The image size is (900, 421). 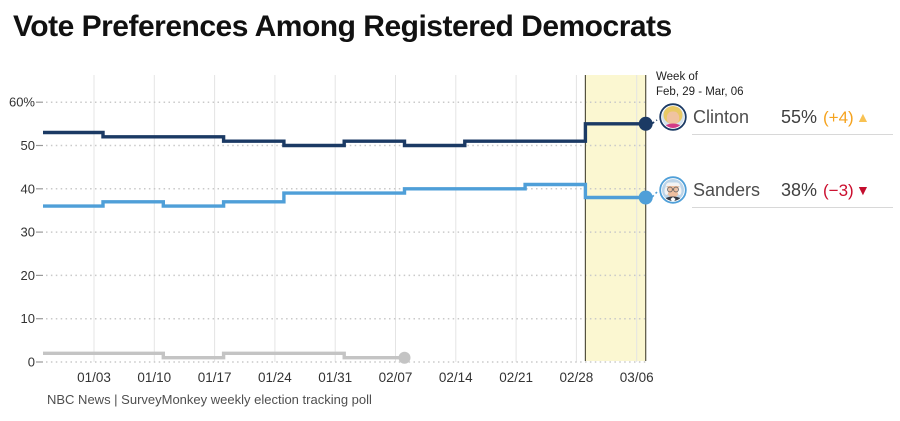 I want to click on legend-value-sanders: 38%, so click(x=798, y=190).